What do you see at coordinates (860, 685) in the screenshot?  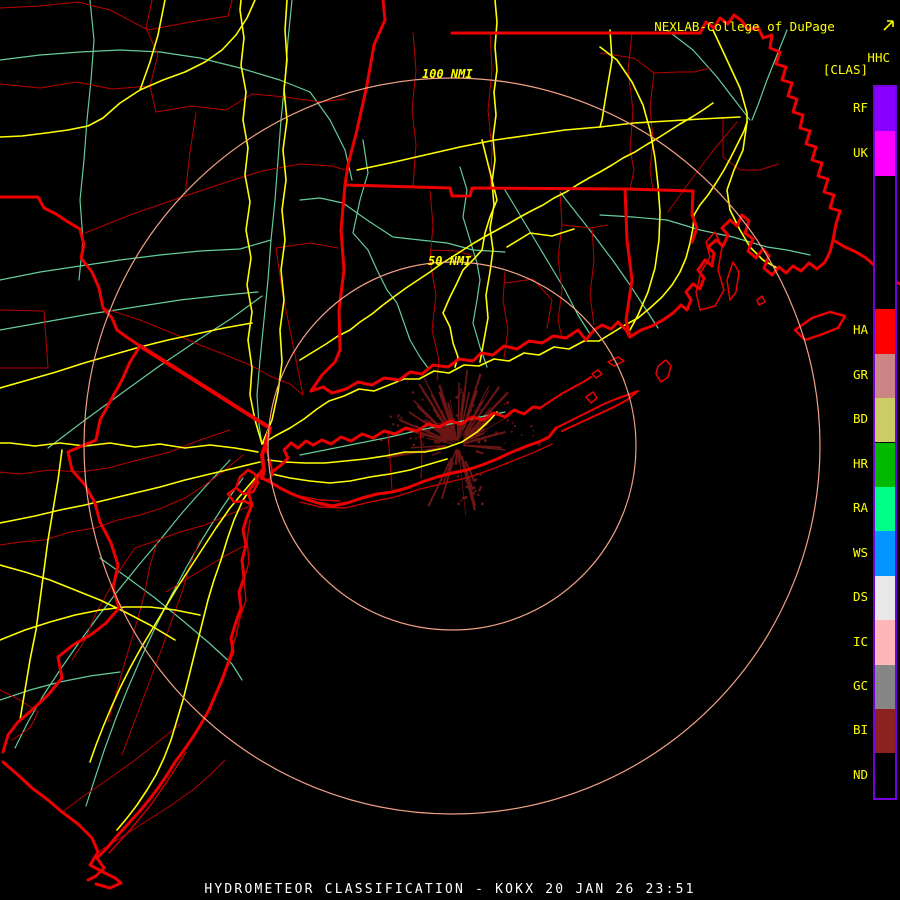 I see `legend-label-gc: GC` at bounding box center [860, 685].